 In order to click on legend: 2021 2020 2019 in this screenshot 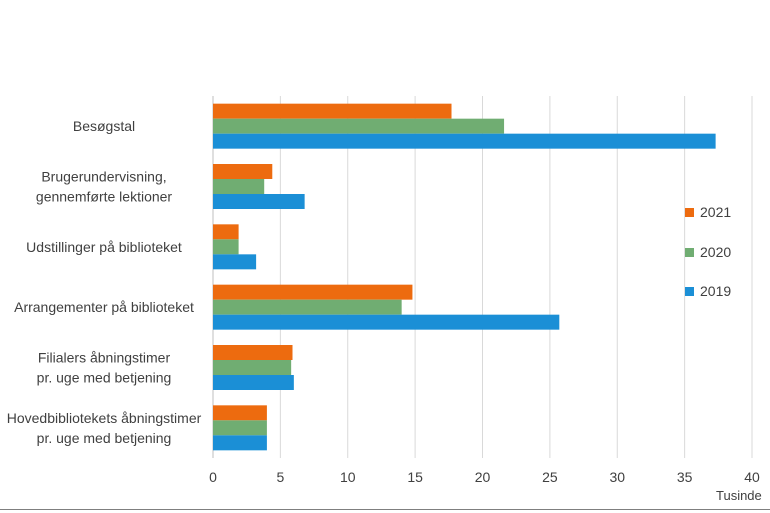, I will do `click(708, 251)`.